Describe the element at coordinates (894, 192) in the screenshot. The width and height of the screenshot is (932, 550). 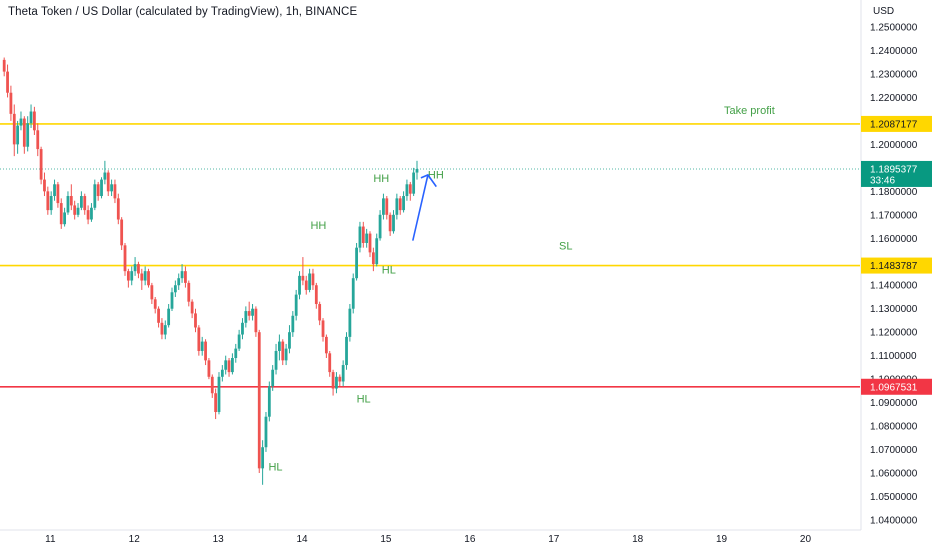
I see `y-tick-label: 1.1800000` at that location.